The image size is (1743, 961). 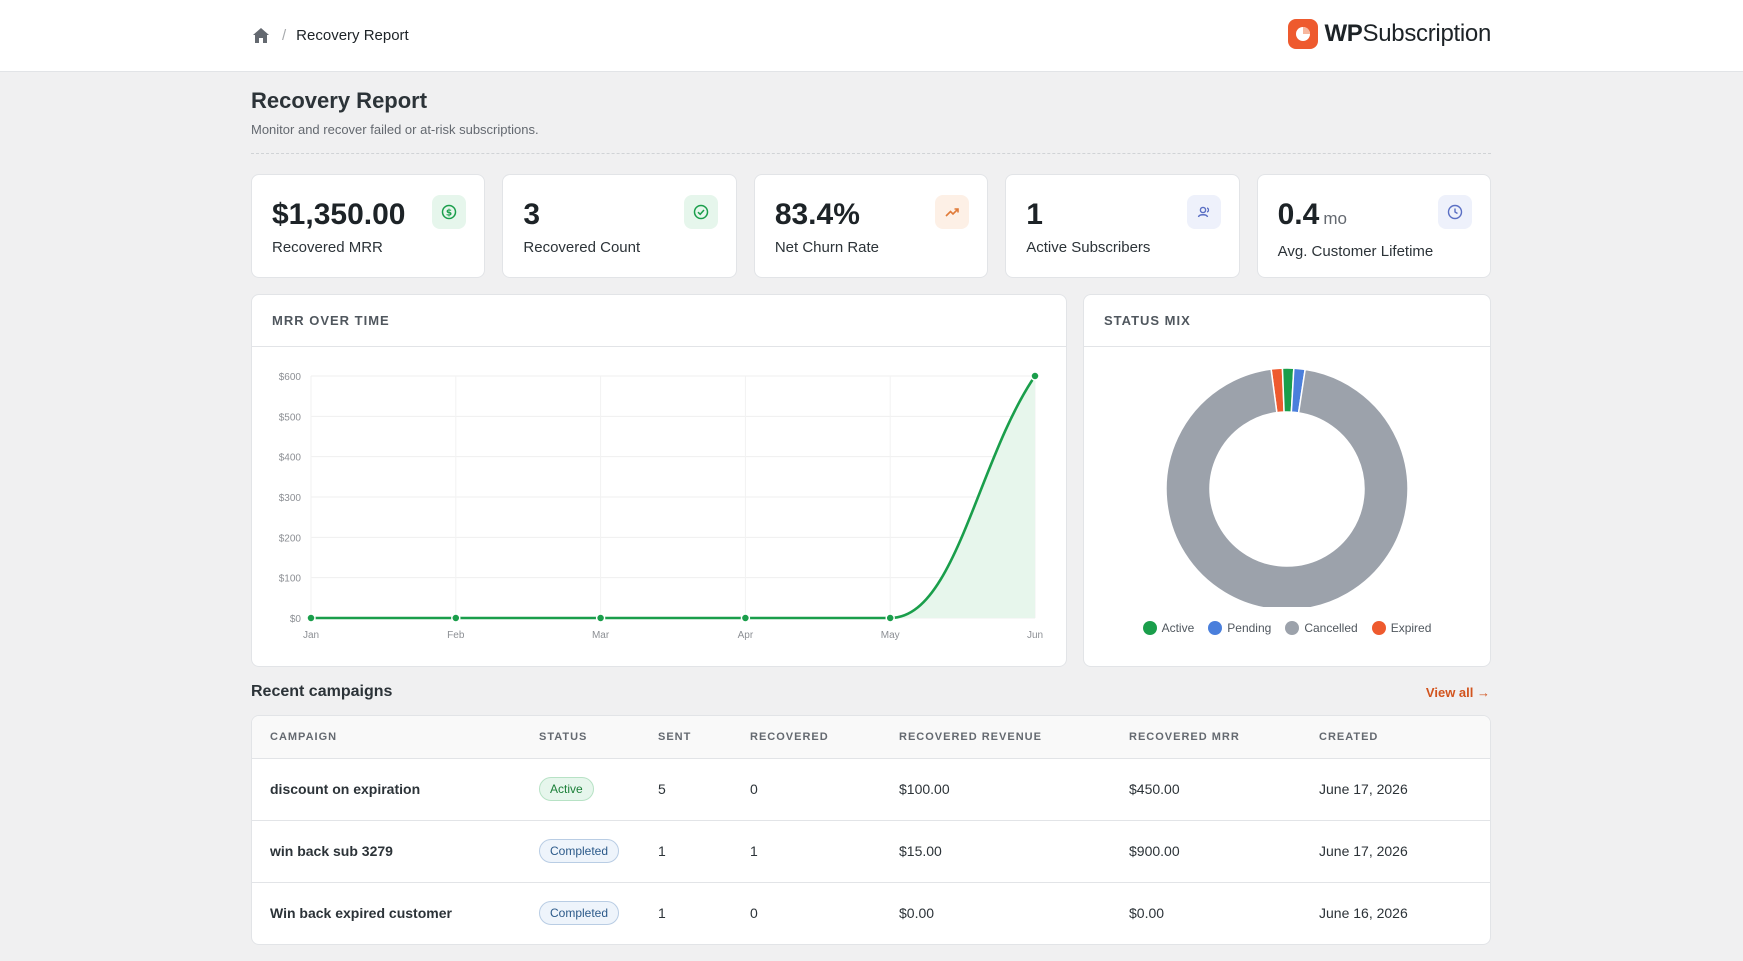 I want to click on stat-card-recovered-count: 3 Recovered Count, so click(x=619, y=226).